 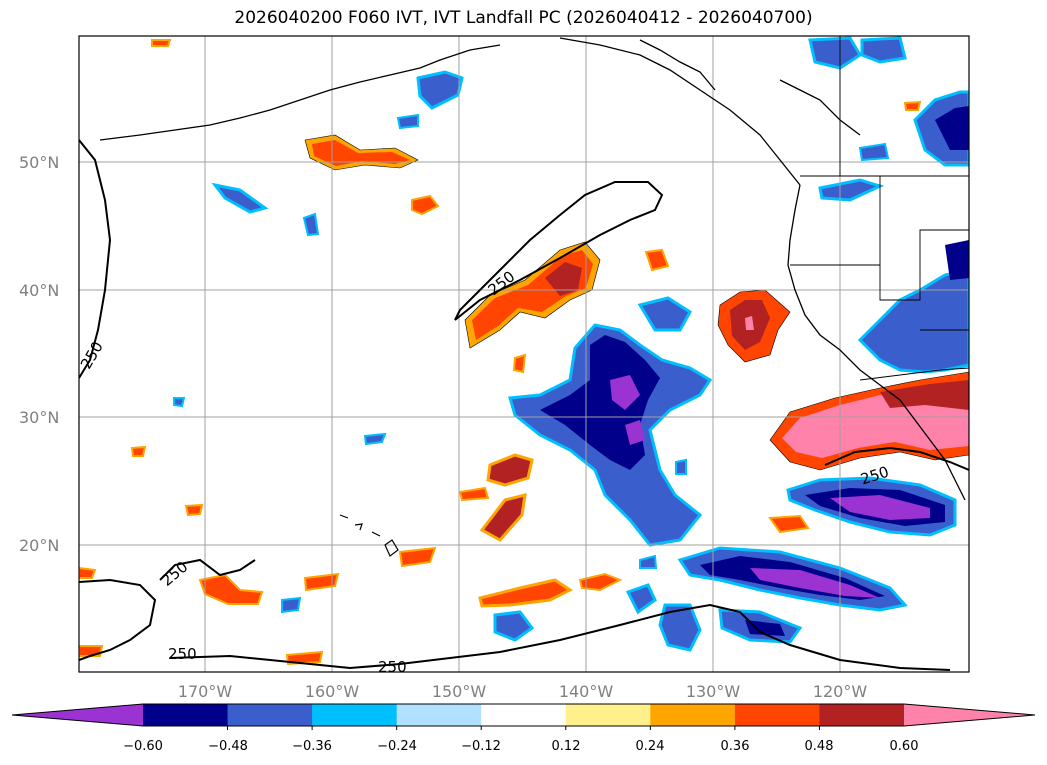 I want to click on colorbar-tick-label: 0.36, so click(x=735, y=746).